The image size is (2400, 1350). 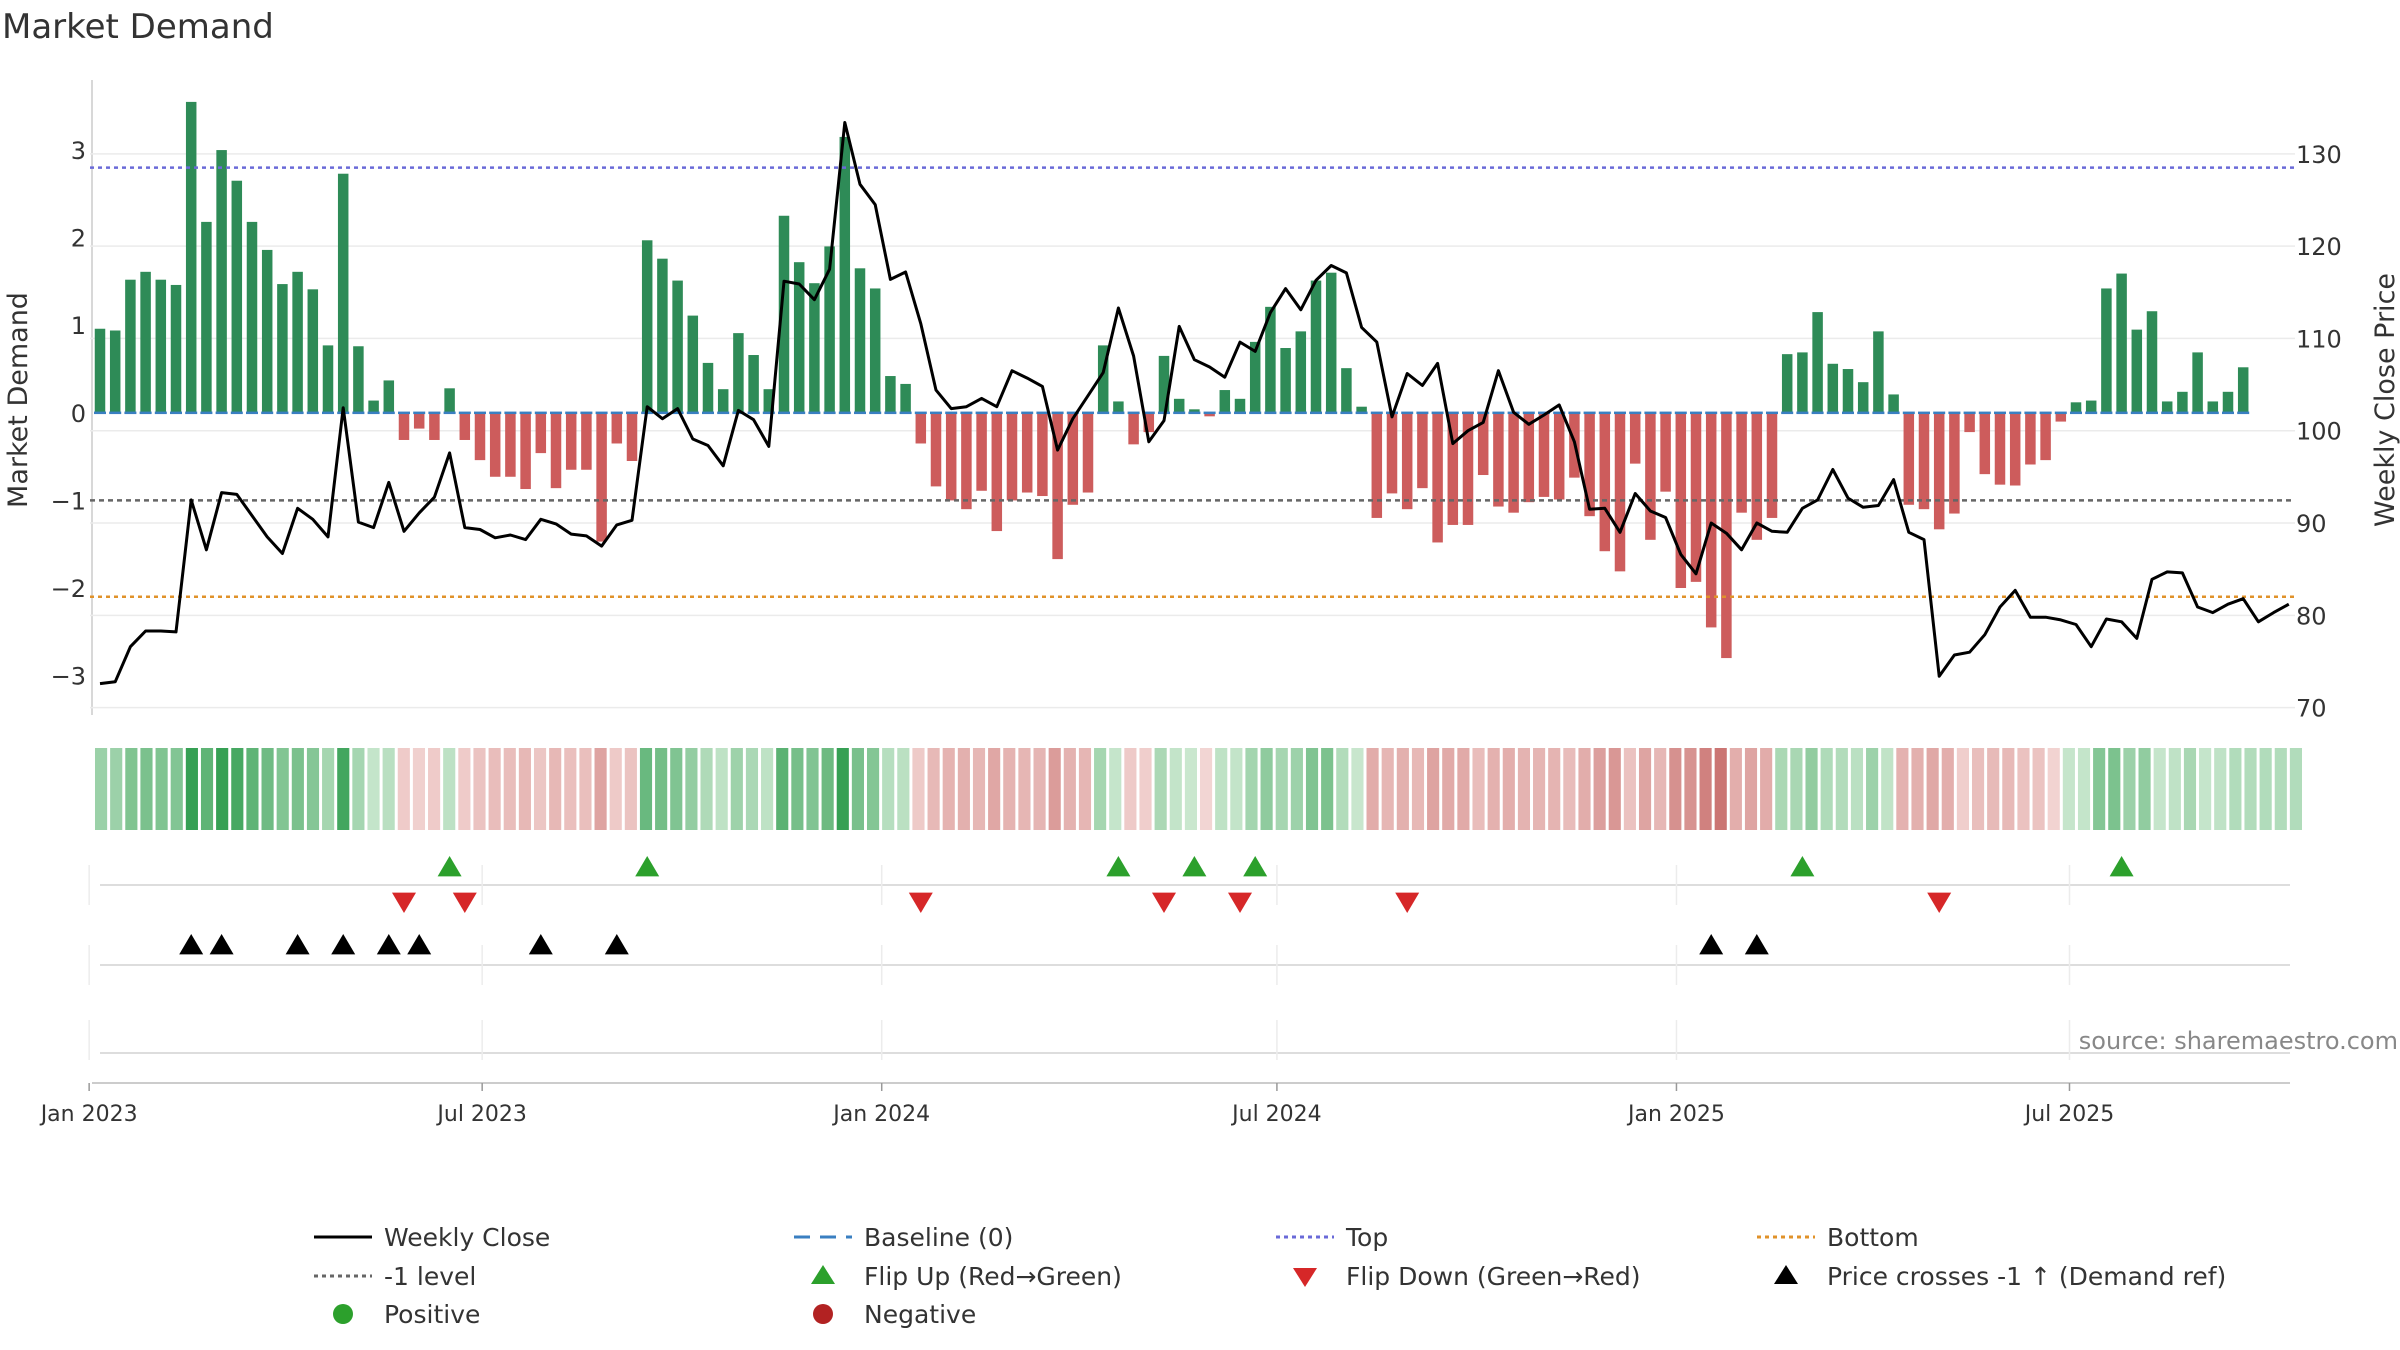 What do you see at coordinates (432, 1237) in the screenshot?
I see `legend-item: Weekly Close` at bounding box center [432, 1237].